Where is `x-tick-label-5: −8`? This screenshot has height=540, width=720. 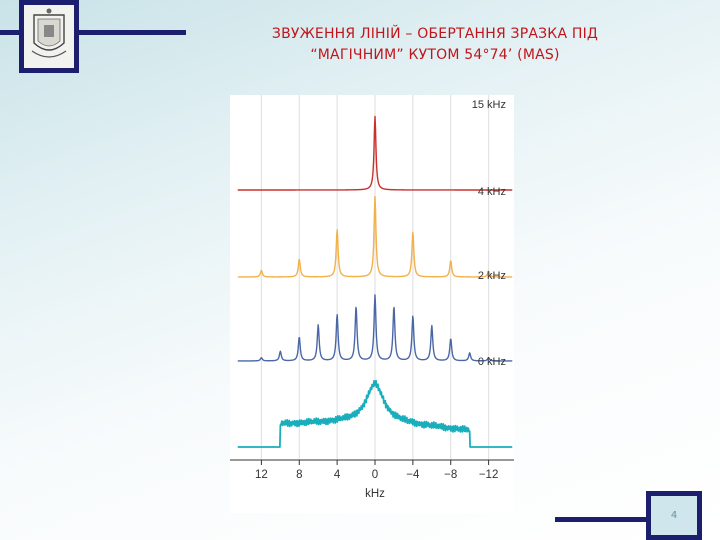
x-tick-label-5: −8 is located at coordinates (450, 475).